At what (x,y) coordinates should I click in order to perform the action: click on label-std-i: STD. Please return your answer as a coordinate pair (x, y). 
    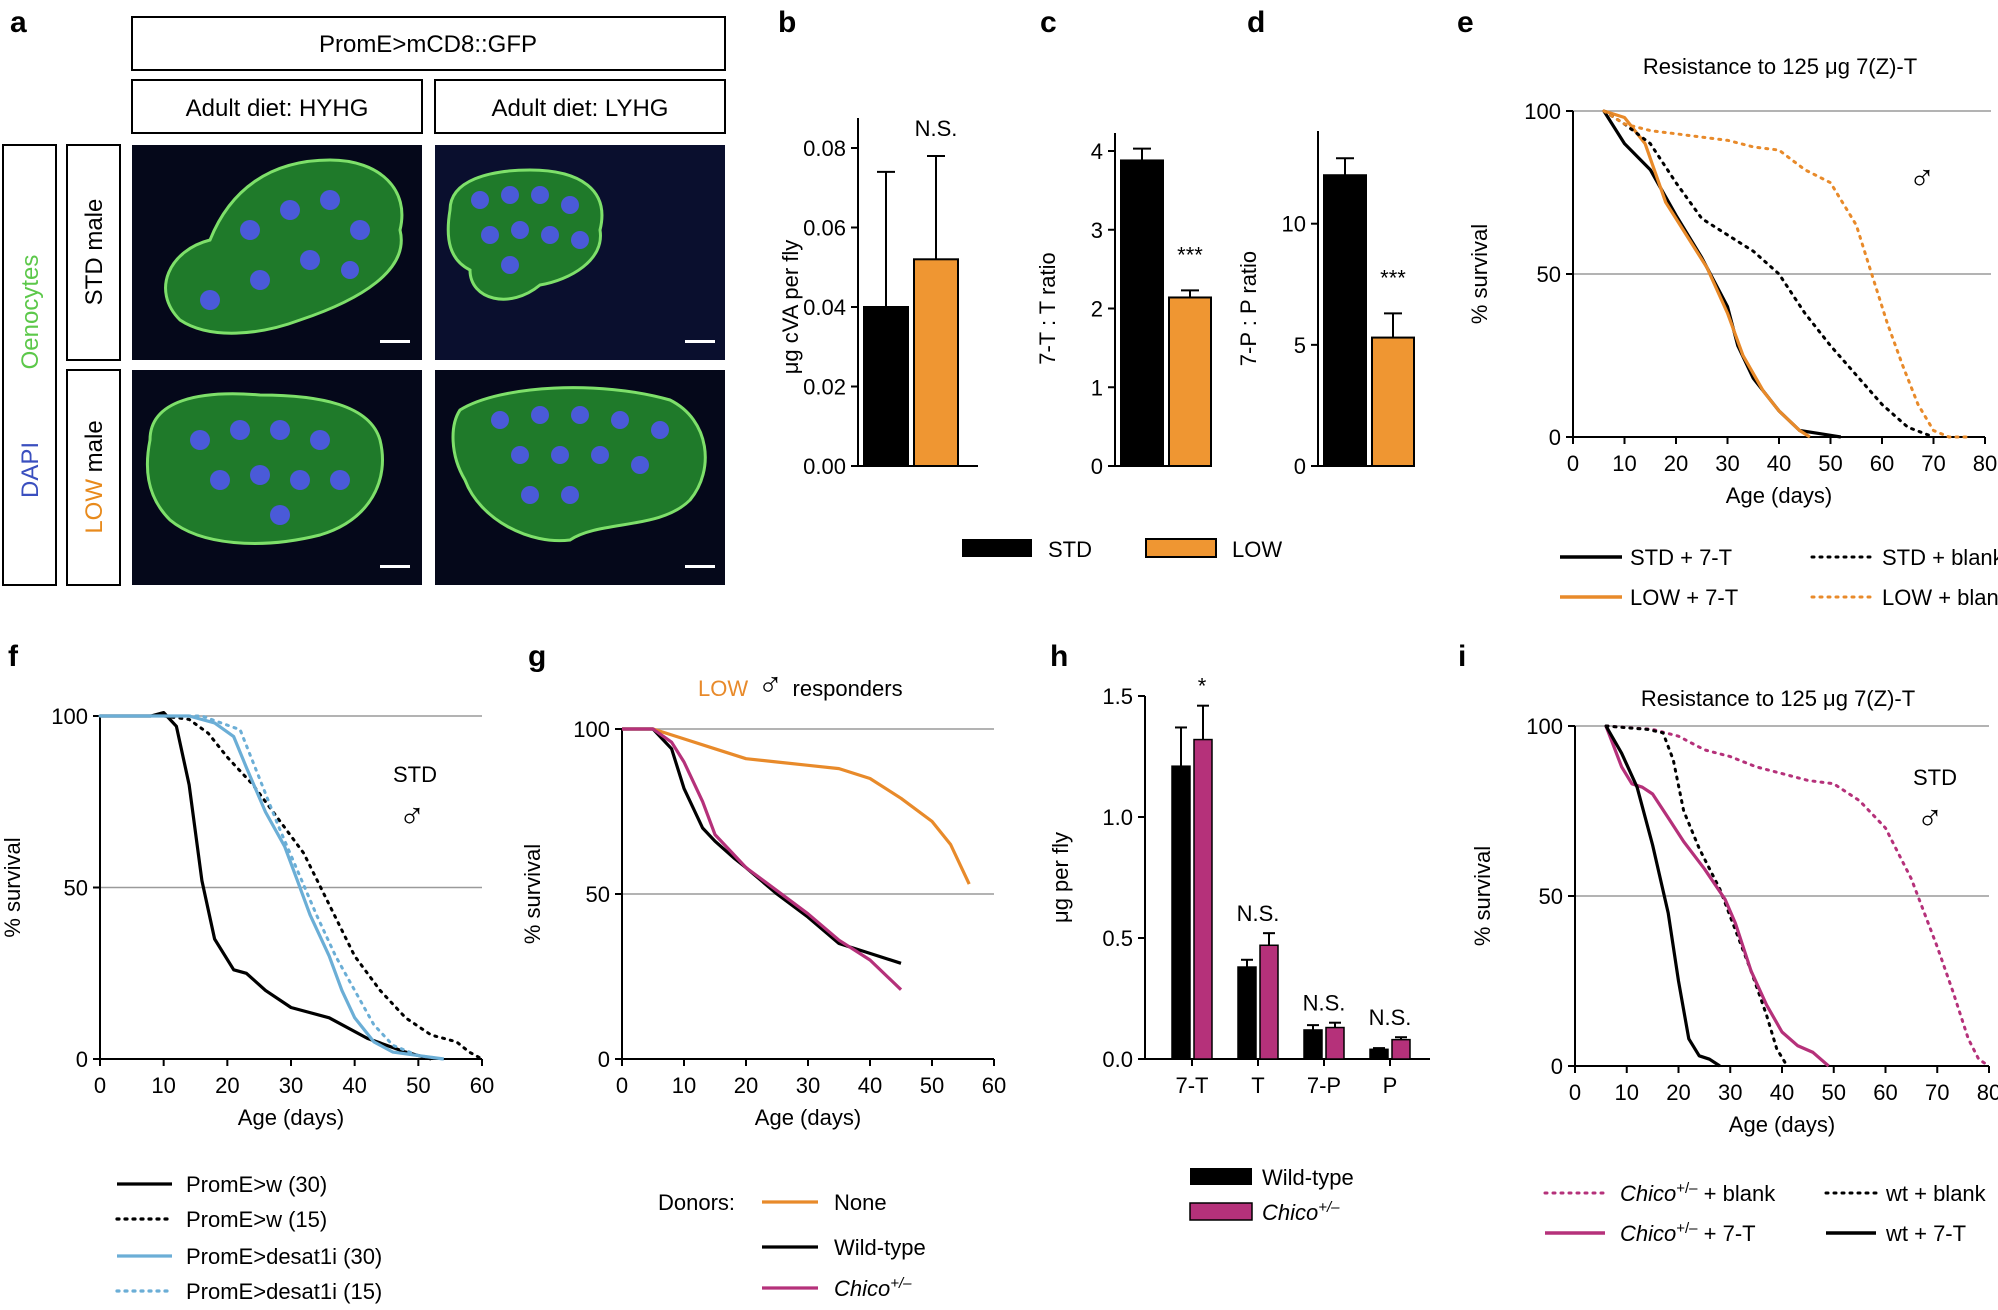
    Looking at the image, I should click on (1935, 777).